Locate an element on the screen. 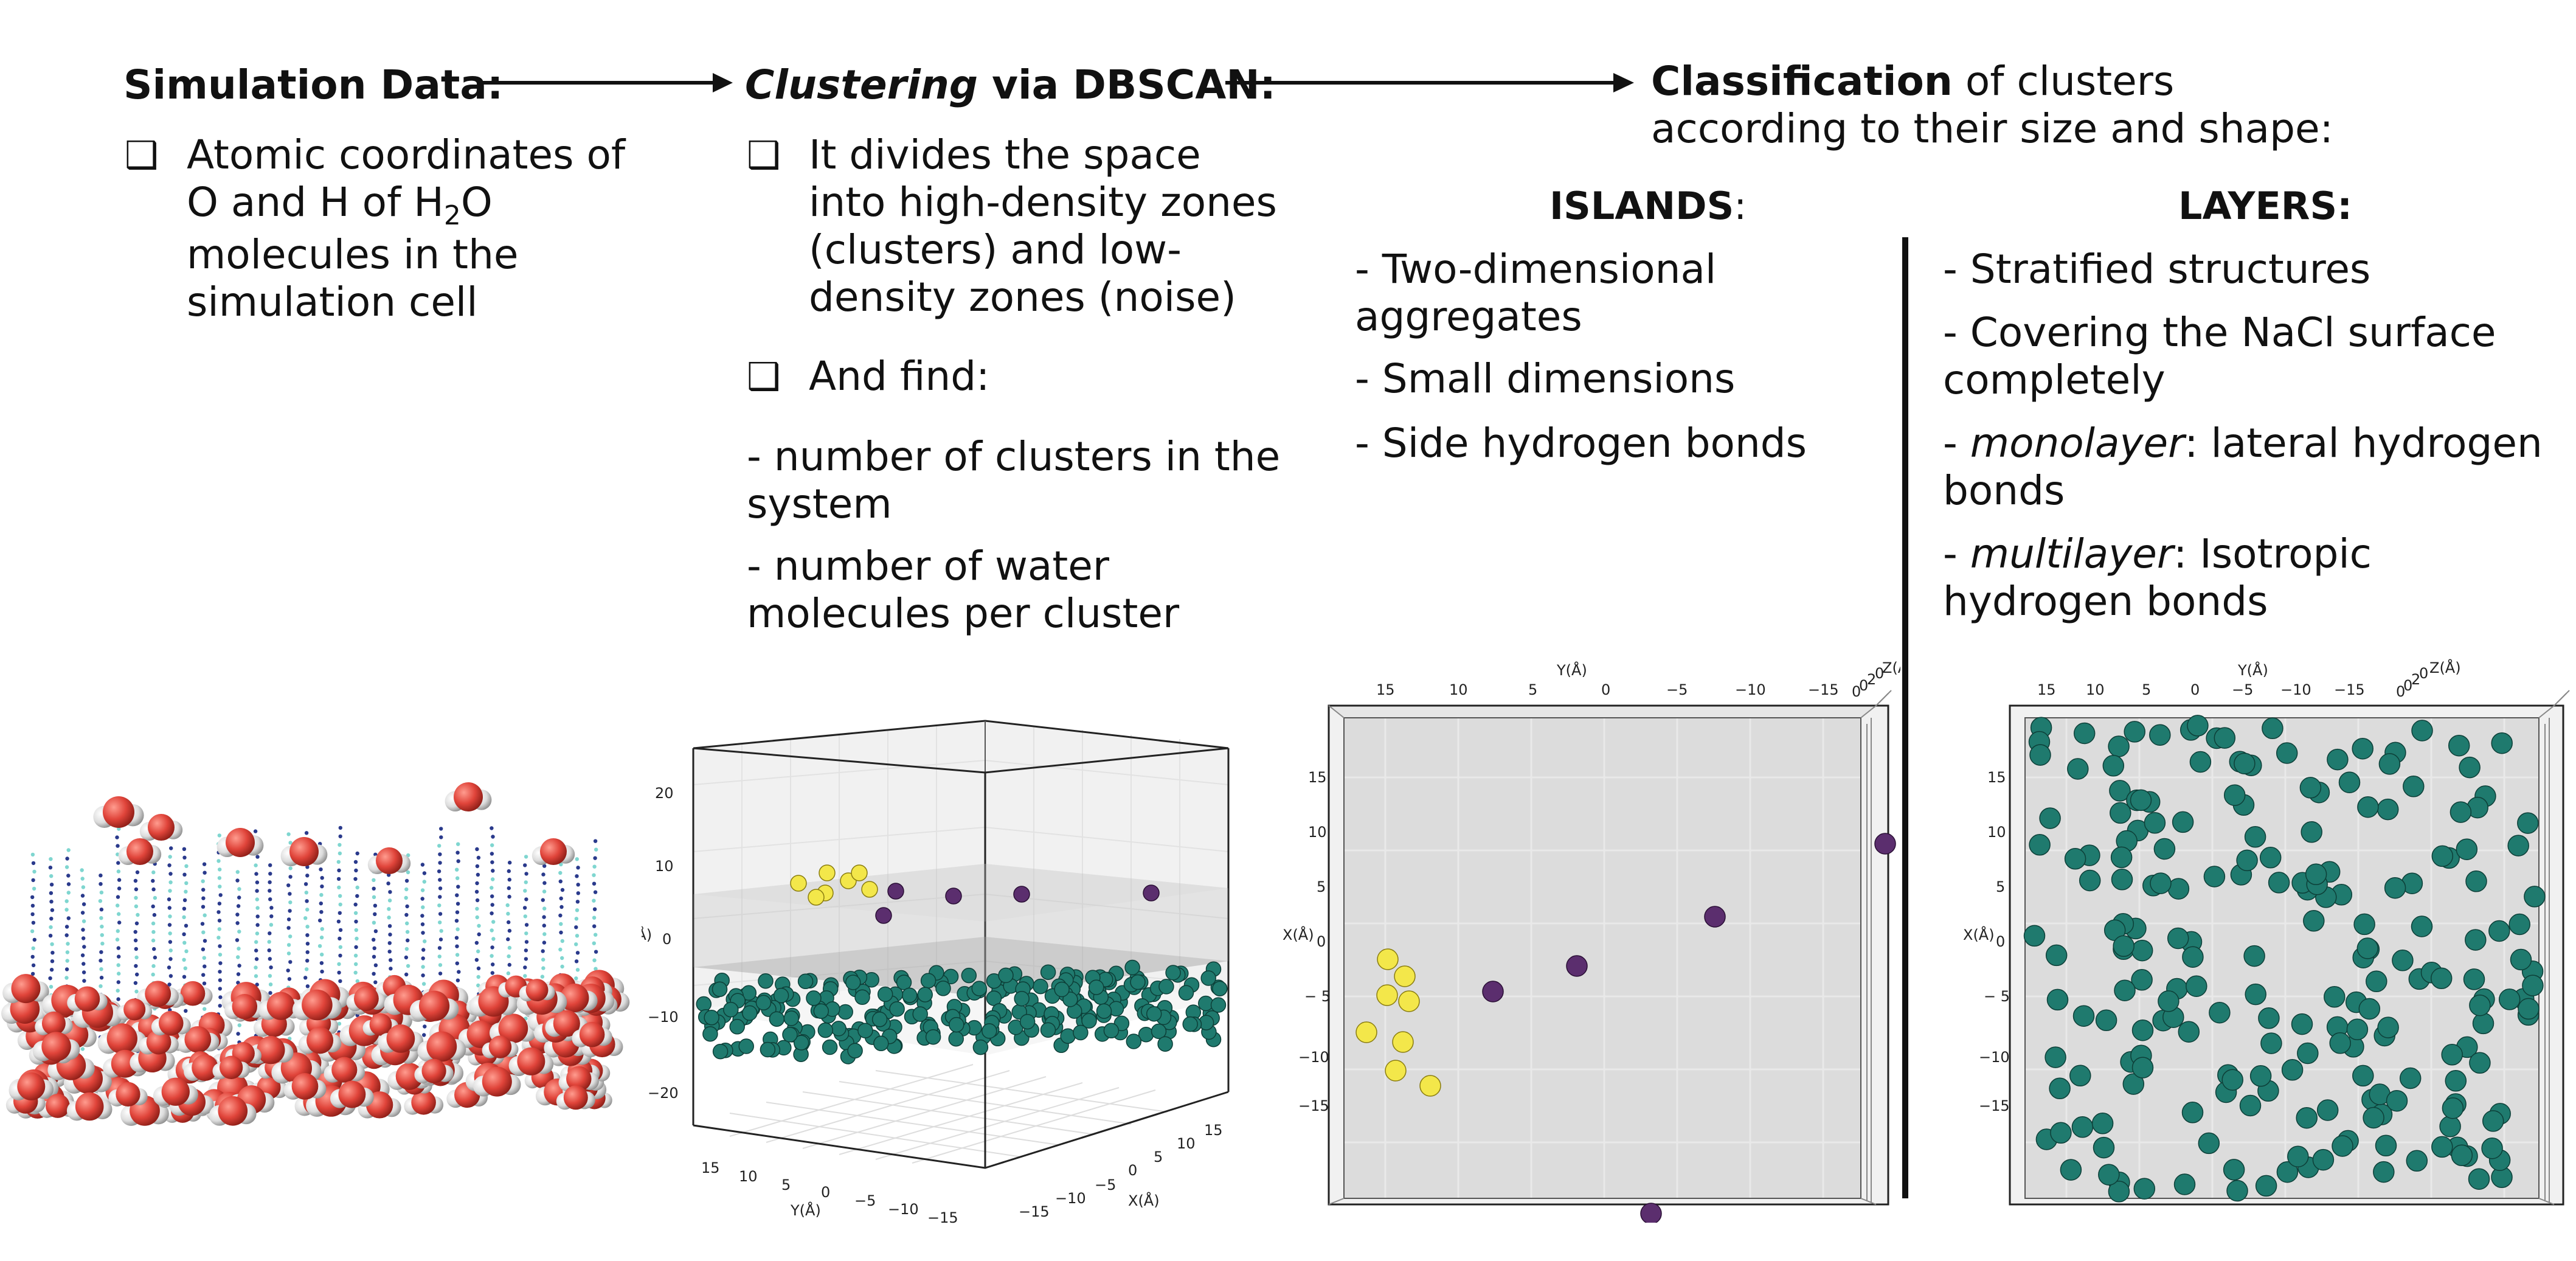 The image size is (2576, 1261). x-axis-label: X(Å) is located at coordinates (1979, 934).